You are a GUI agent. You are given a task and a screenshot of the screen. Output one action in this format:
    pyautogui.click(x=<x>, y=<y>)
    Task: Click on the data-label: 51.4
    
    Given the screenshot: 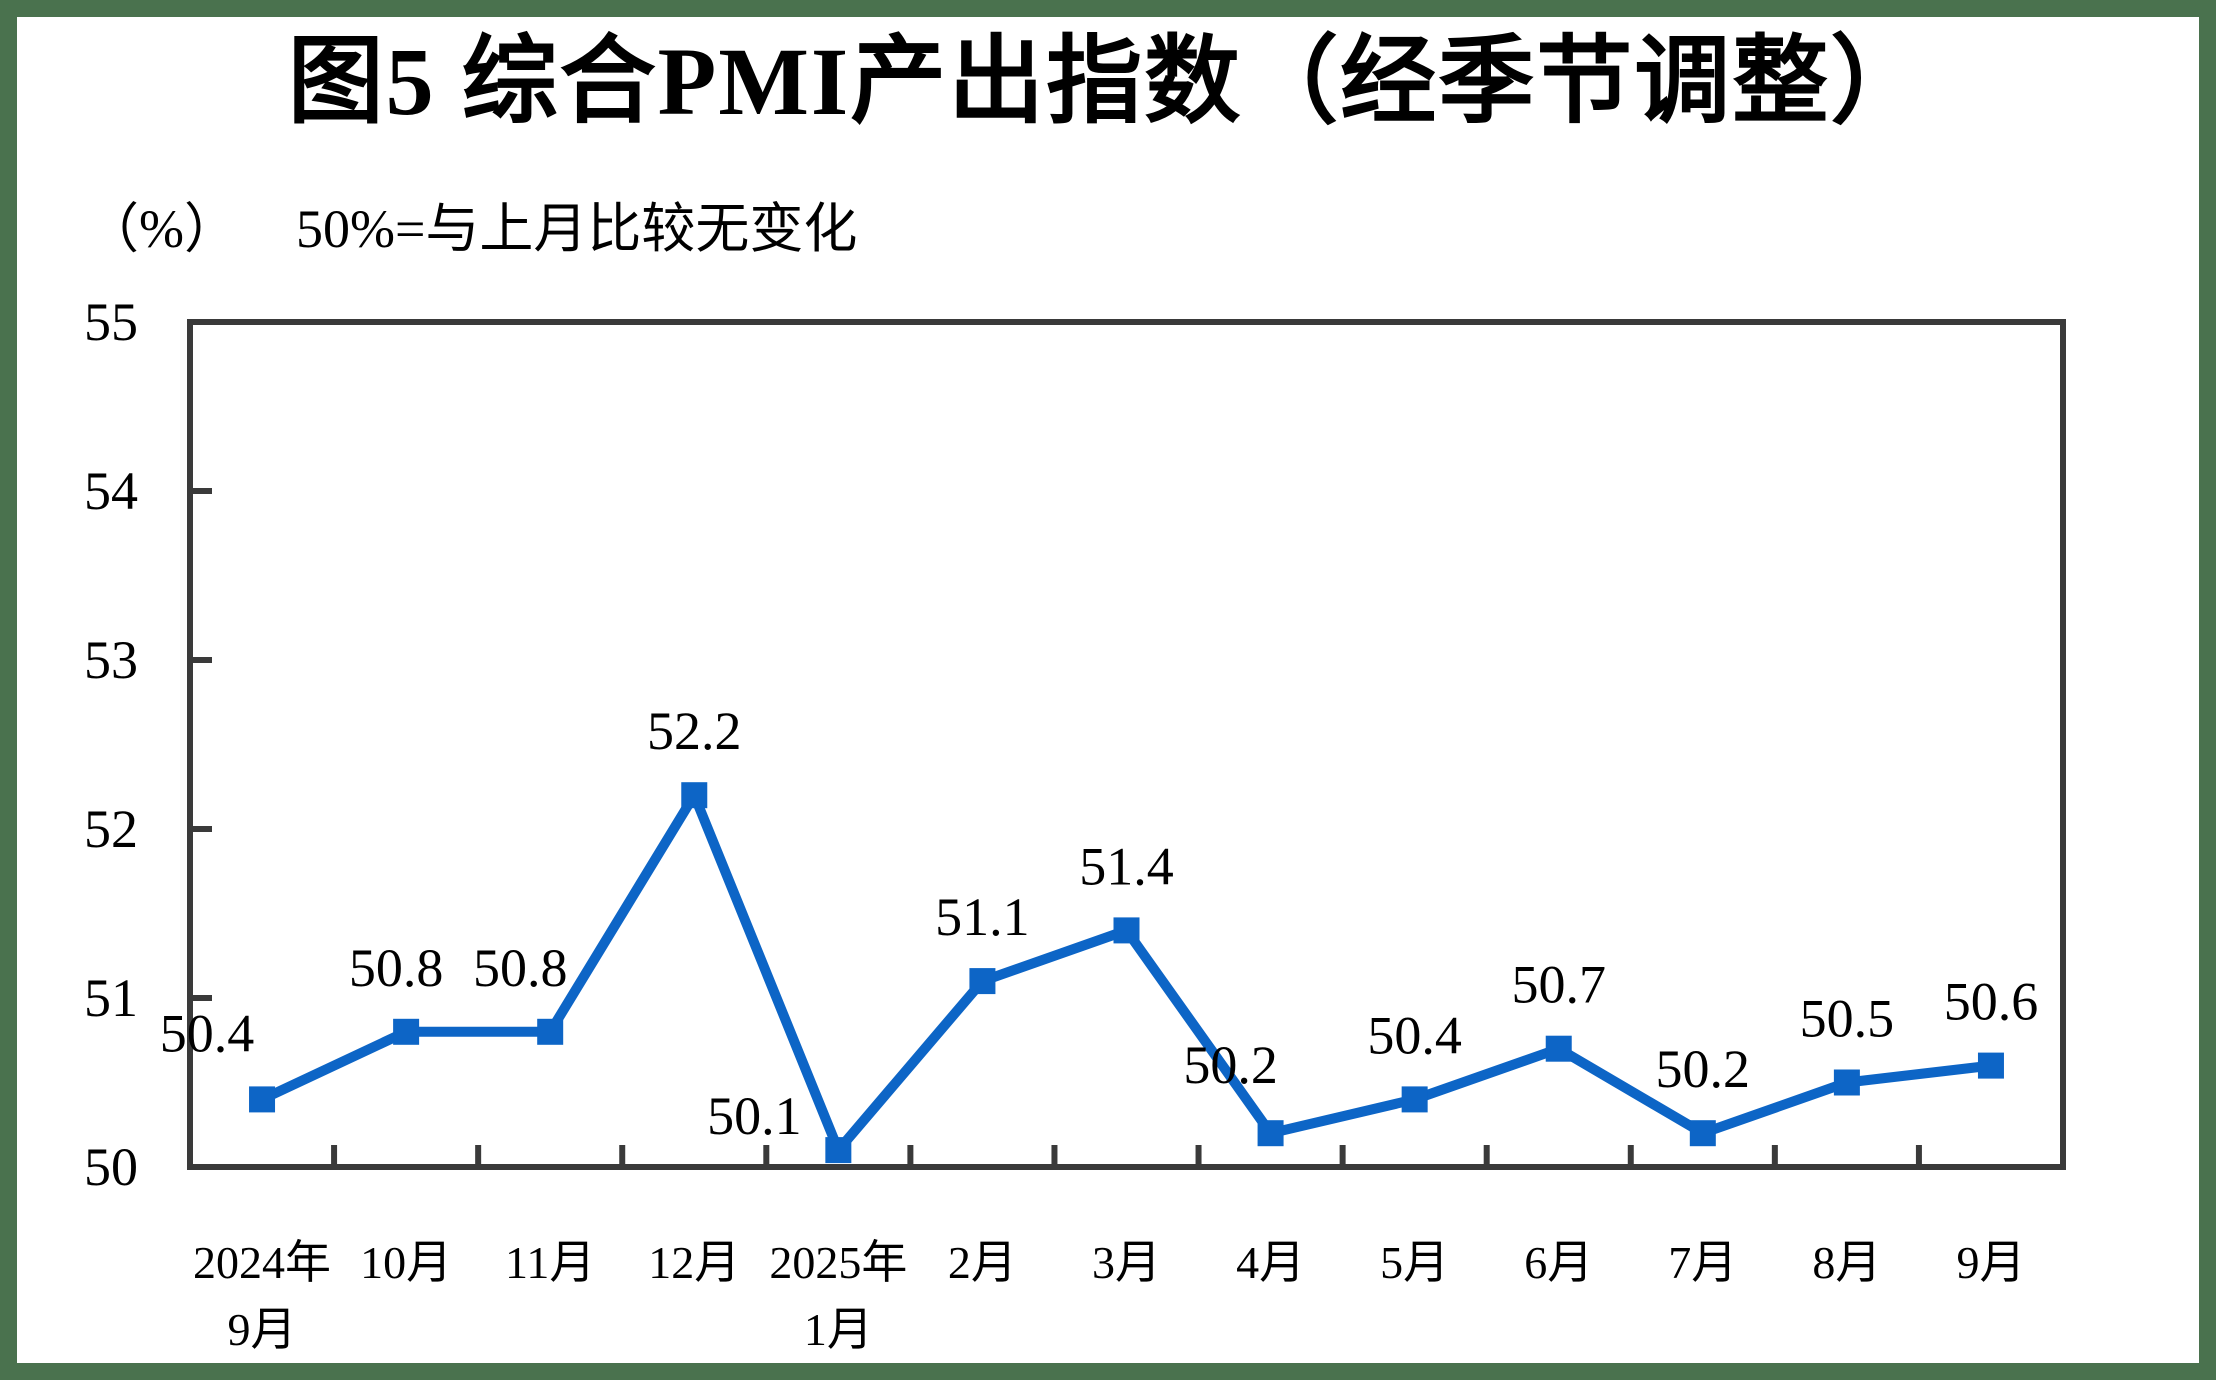 What is the action you would take?
    pyautogui.click(x=1126, y=866)
    